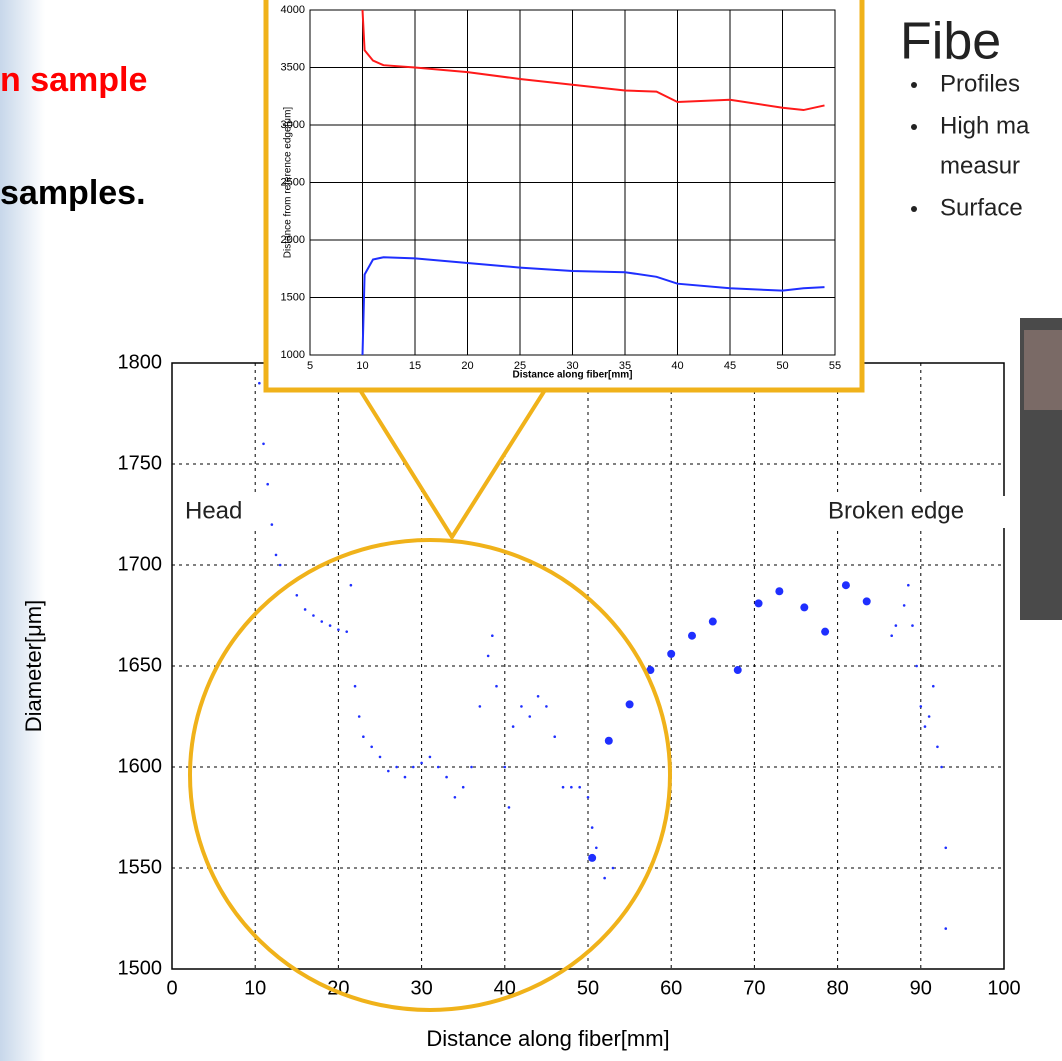  Describe the element at coordinates (73, 80) in the screenshot. I see `heading-red: n sample` at that location.